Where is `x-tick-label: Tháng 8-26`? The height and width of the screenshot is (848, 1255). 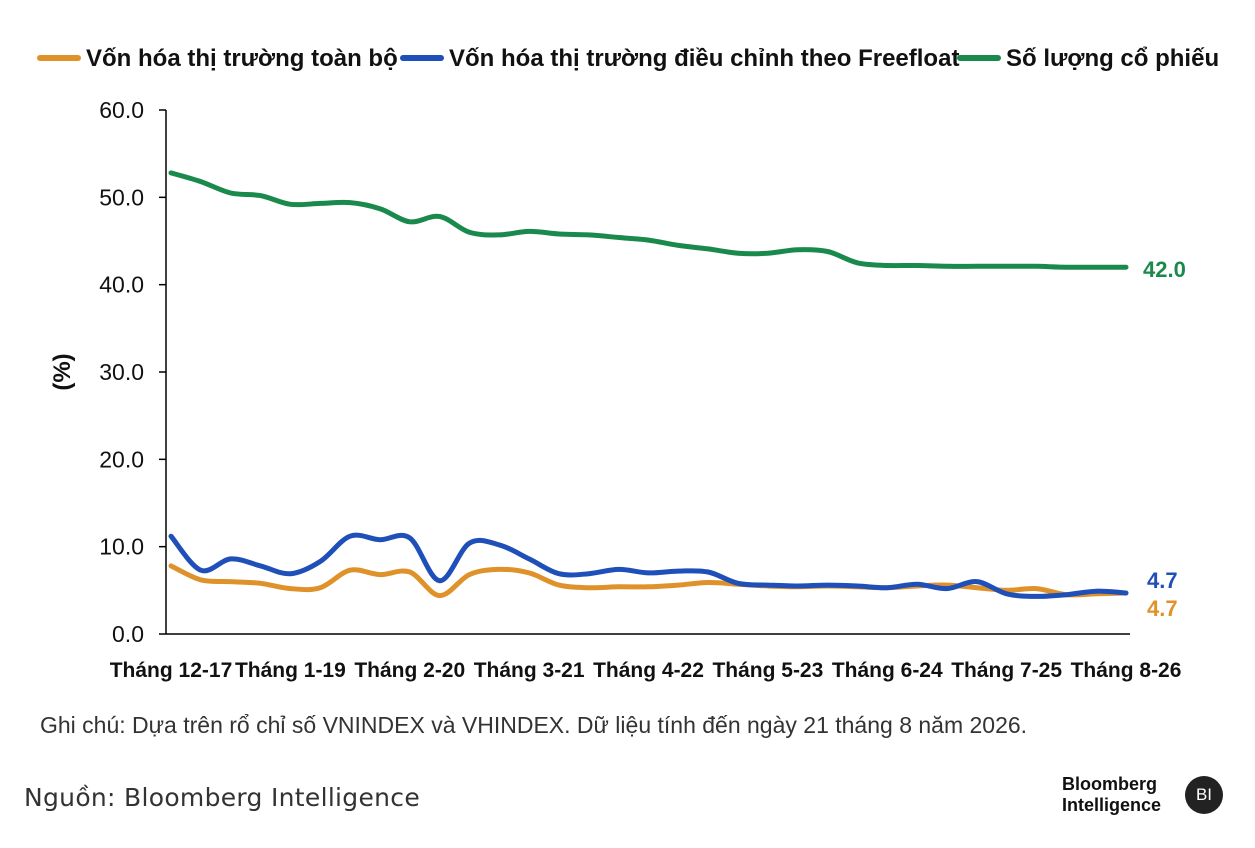 x-tick-label: Tháng 8-26 is located at coordinates (1126, 670).